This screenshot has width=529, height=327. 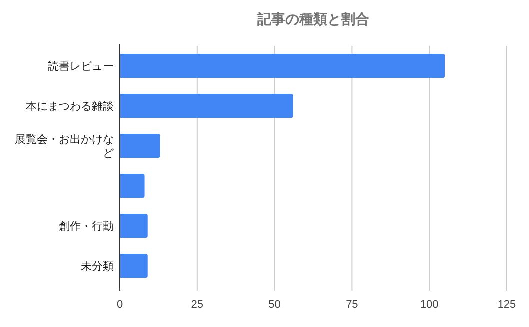 What do you see at coordinates (313, 19) in the screenshot?
I see `chart-title: 記事の種類と割合` at bounding box center [313, 19].